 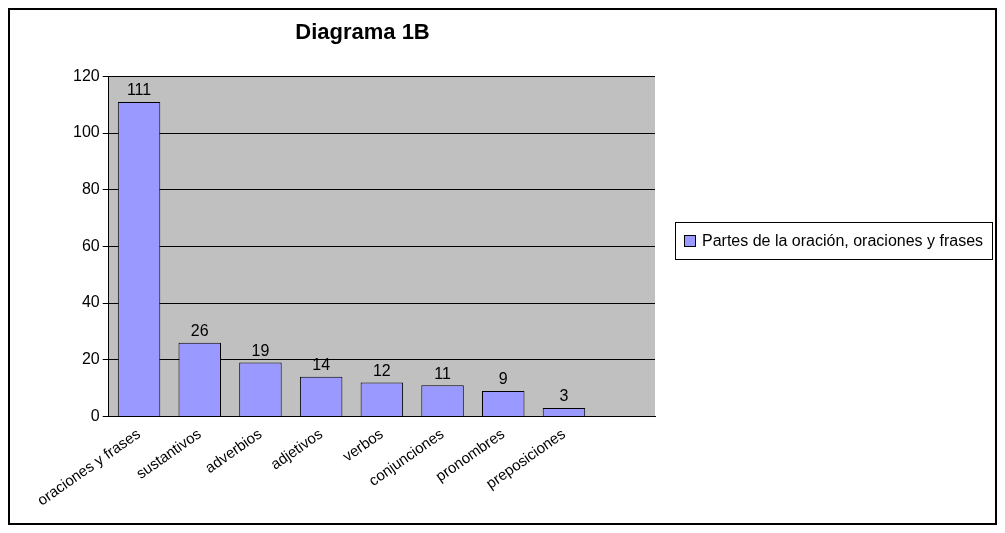 I want to click on y-tick-label: 40, so click(x=90, y=302).